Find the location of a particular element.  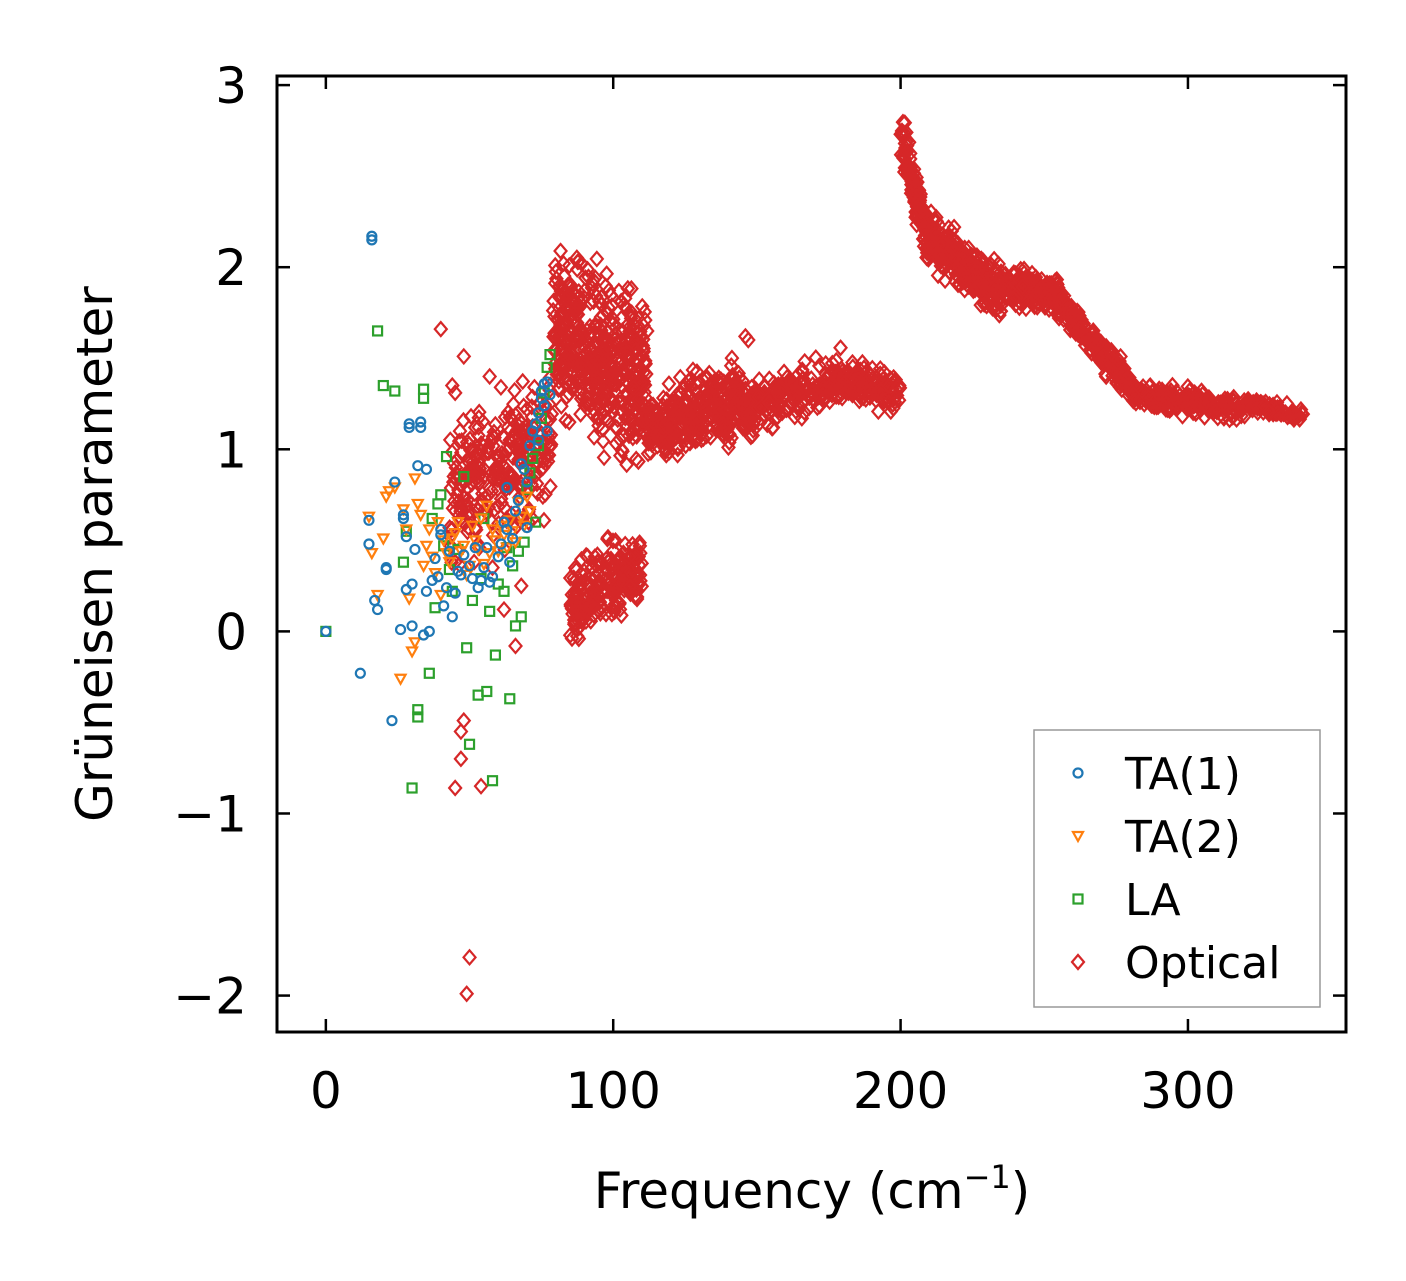

legend-label: LA is located at coordinates (1153, 900).